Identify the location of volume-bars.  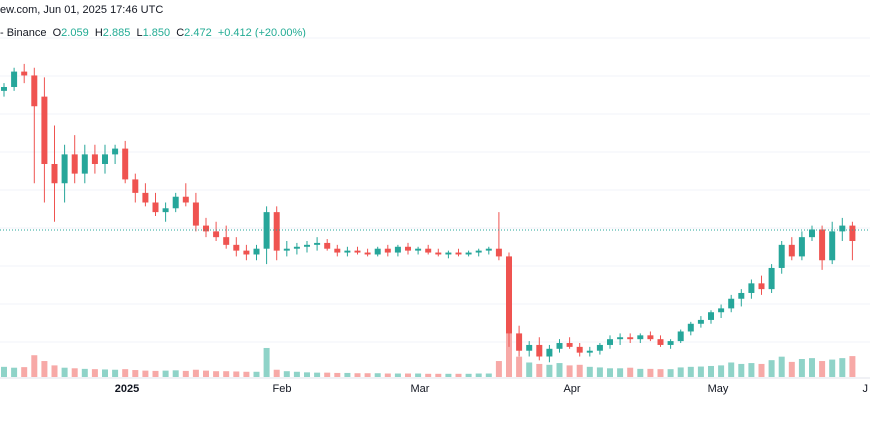
(428, 354).